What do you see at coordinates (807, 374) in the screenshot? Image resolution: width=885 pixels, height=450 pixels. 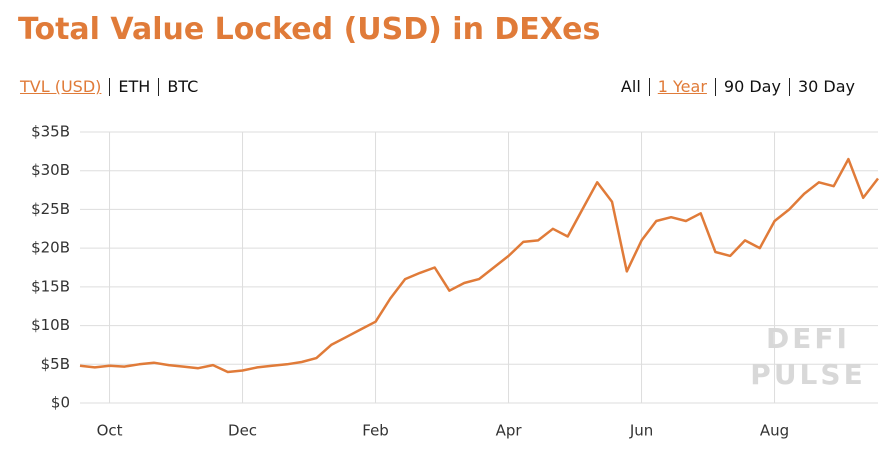 I see `watermark: PULSE` at bounding box center [807, 374].